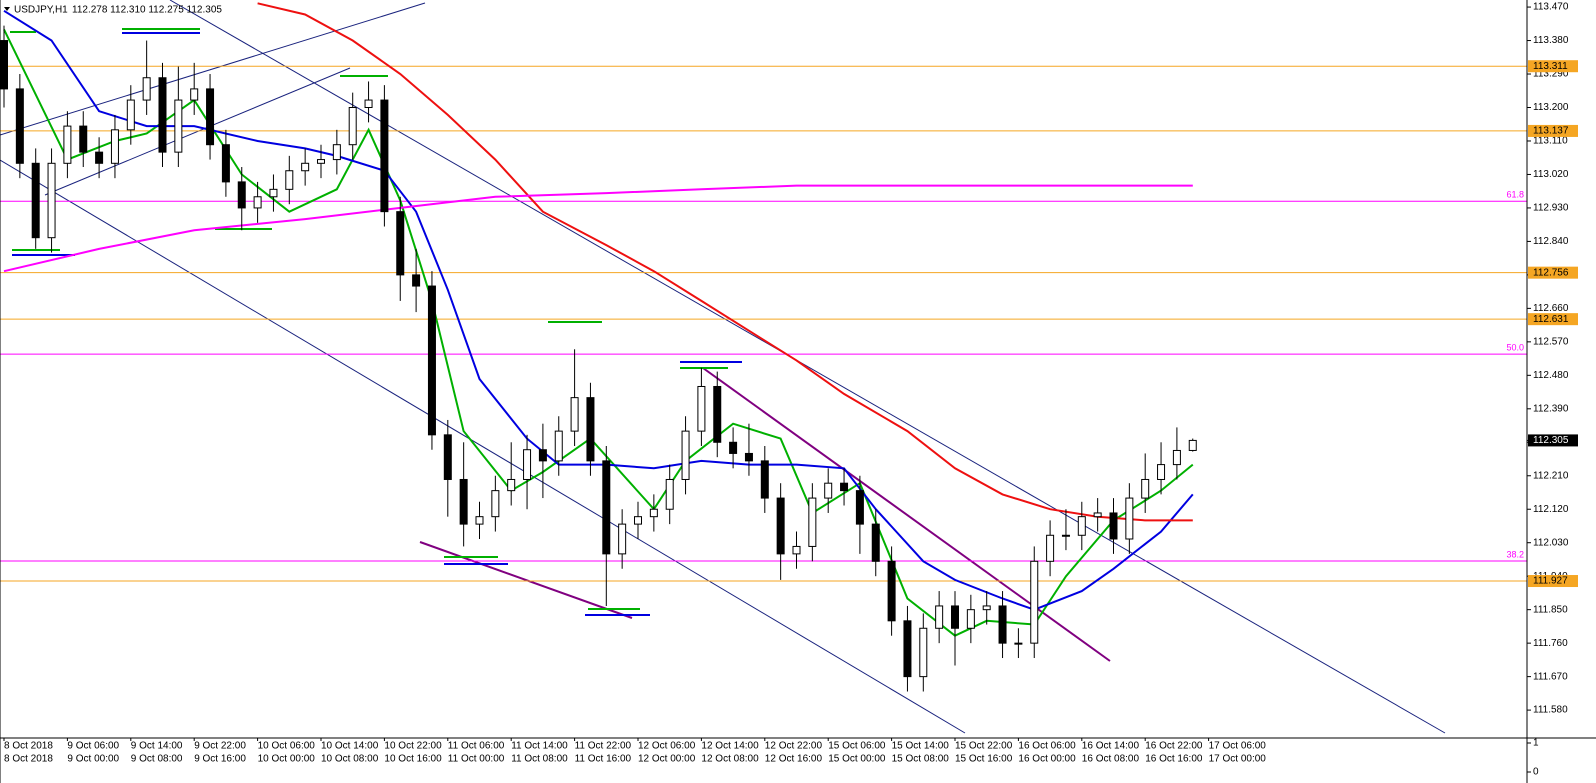  I want to click on y-tick-label: 111.760, so click(1550, 643).